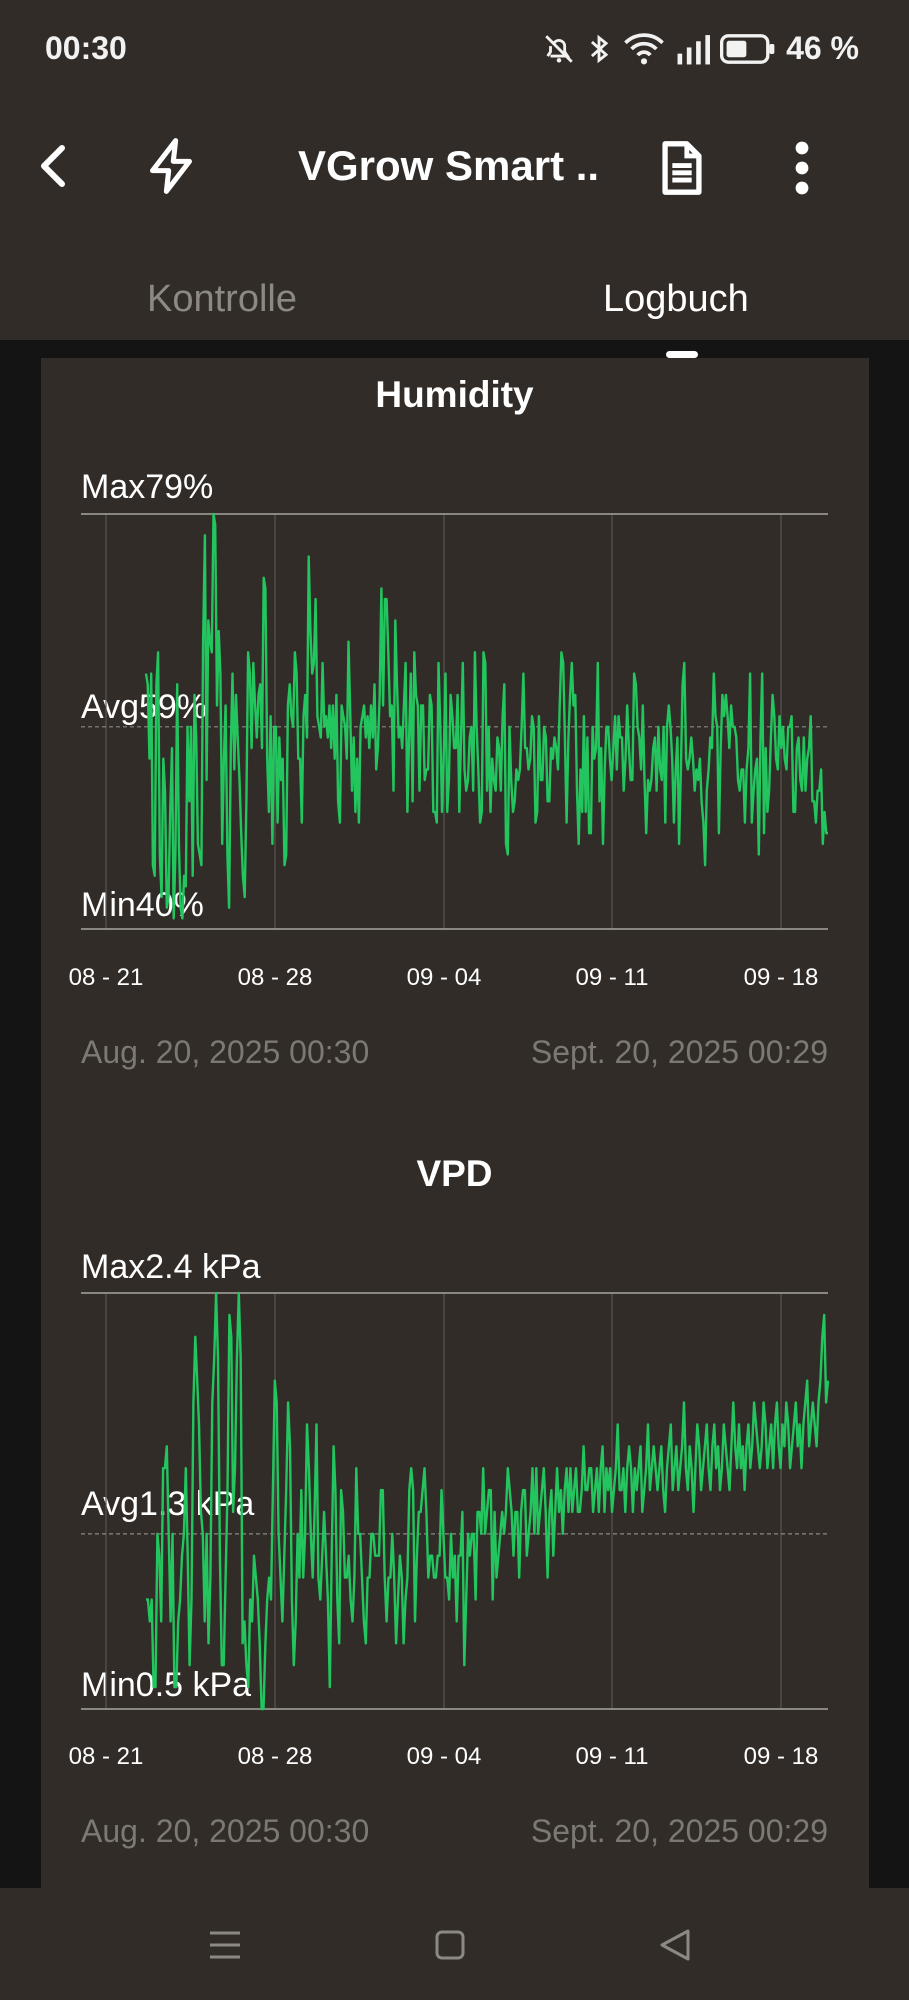  What do you see at coordinates (449, 165) in the screenshot?
I see `page-title: VGrow Smart ..` at bounding box center [449, 165].